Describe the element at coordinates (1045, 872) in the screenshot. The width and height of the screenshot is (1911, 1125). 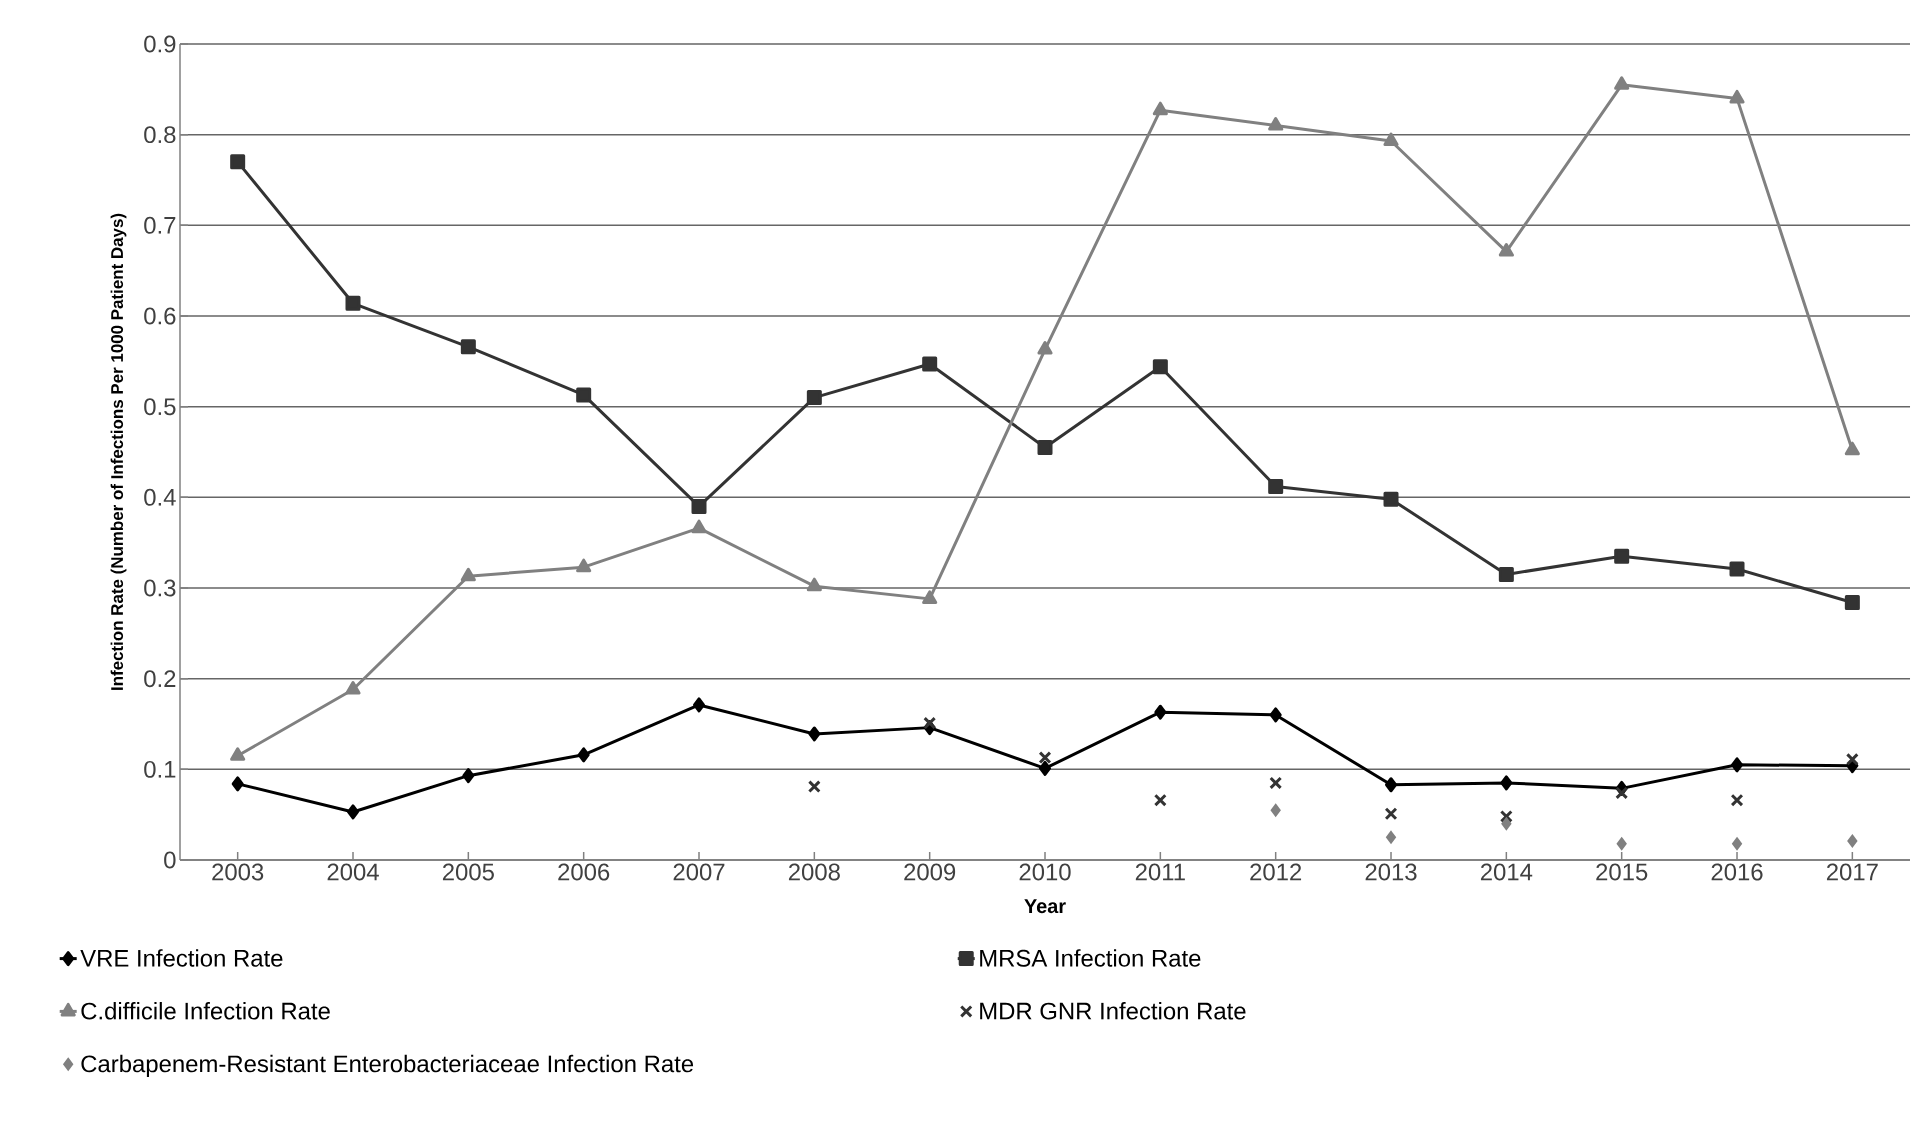
I see `x-tick-label: 2010` at that location.